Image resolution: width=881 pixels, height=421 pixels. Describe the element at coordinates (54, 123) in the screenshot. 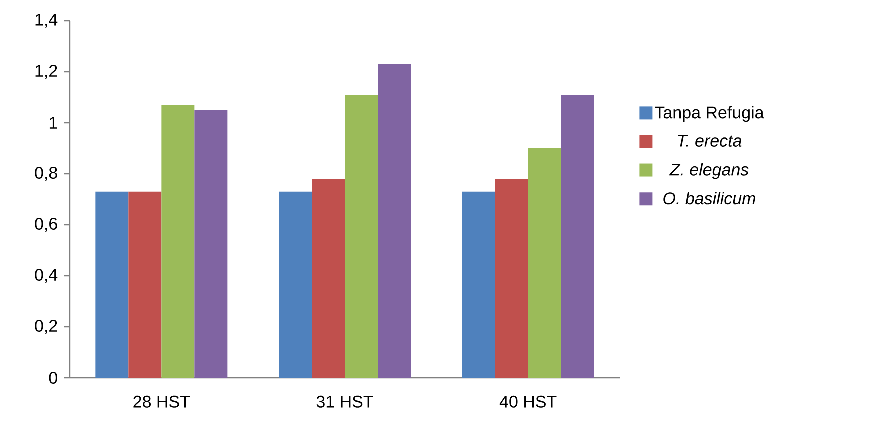

I see `y-tick-label: 1` at that location.